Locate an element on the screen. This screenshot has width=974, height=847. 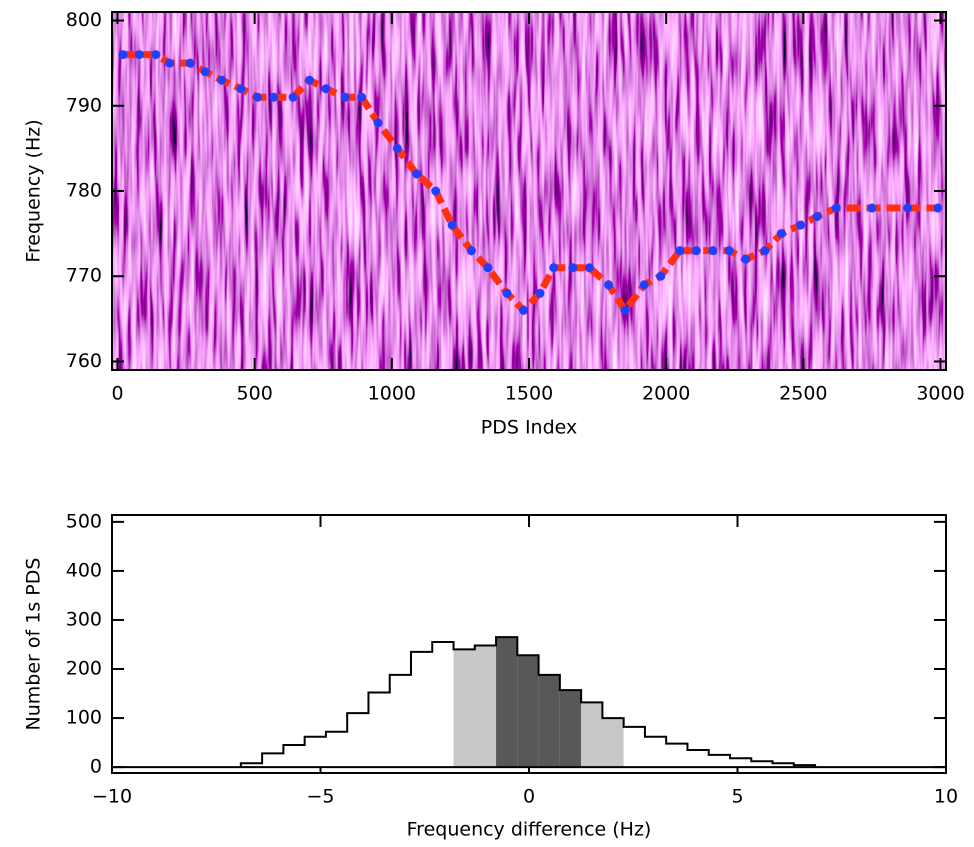
y-tick-label: 100 is located at coordinates (84, 718).